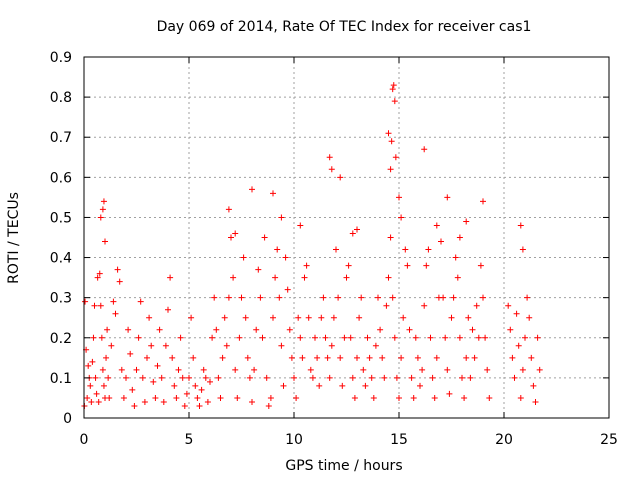 The image size is (640, 480). Describe the element at coordinates (61, 58) in the screenshot. I see `y-tick-label: 0.9` at that location.